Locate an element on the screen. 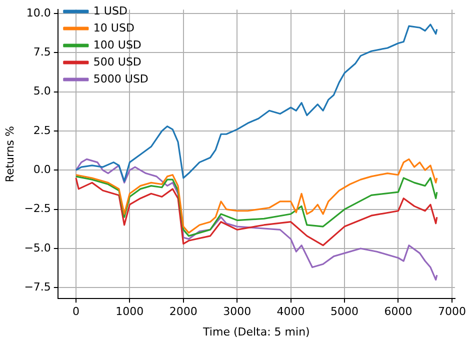  legend-label: 100 USD is located at coordinates (117, 45).